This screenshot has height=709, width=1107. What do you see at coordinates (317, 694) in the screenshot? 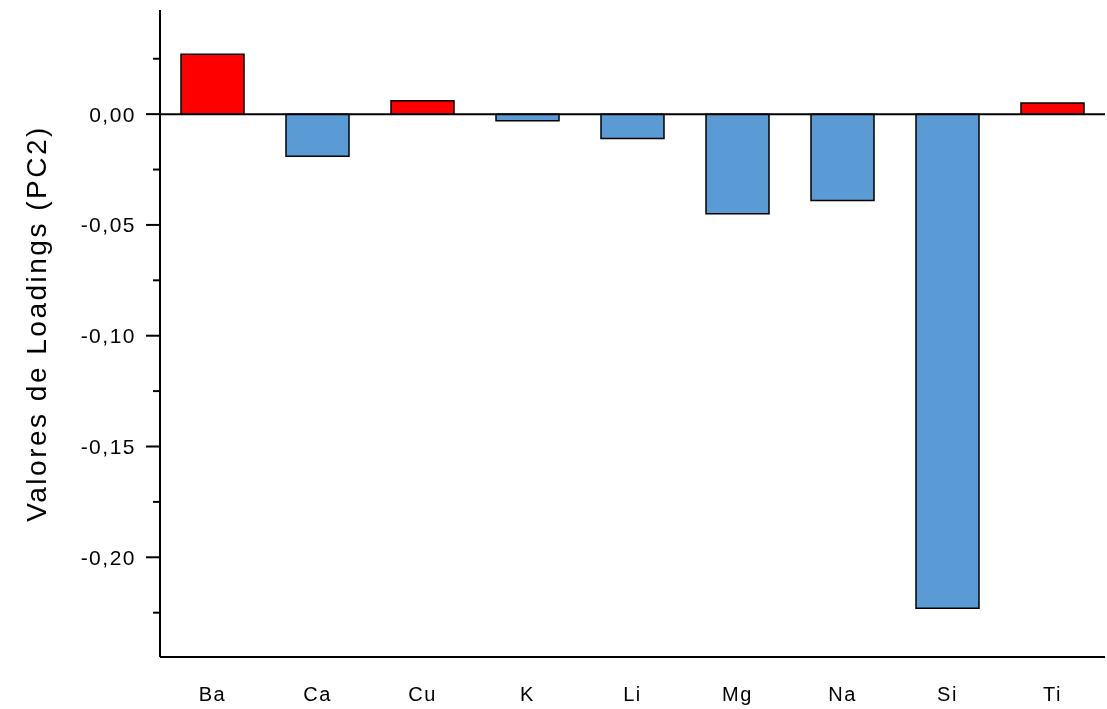
I see `x-tick-label: Ca` at bounding box center [317, 694].